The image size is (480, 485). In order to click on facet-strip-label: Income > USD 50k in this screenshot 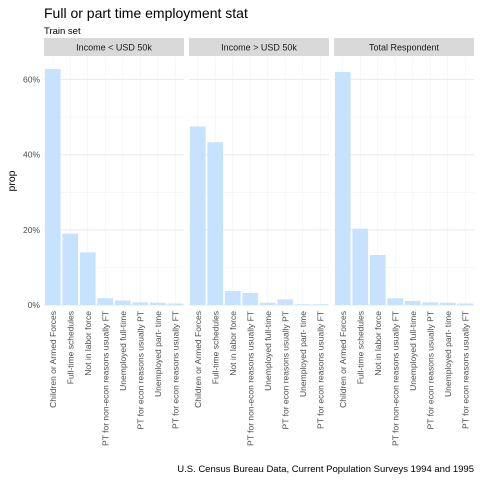, I will do `click(259, 48)`.